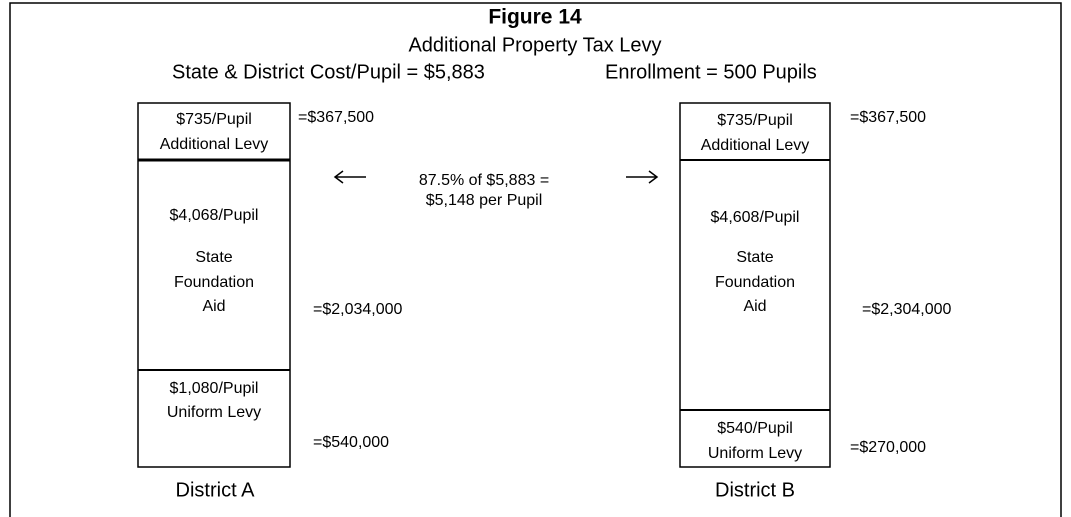 The image size is (1071, 517). What do you see at coordinates (484, 180) in the screenshot?
I see `note-line: 87.5% of $5,883 =` at bounding box center [484, 180].